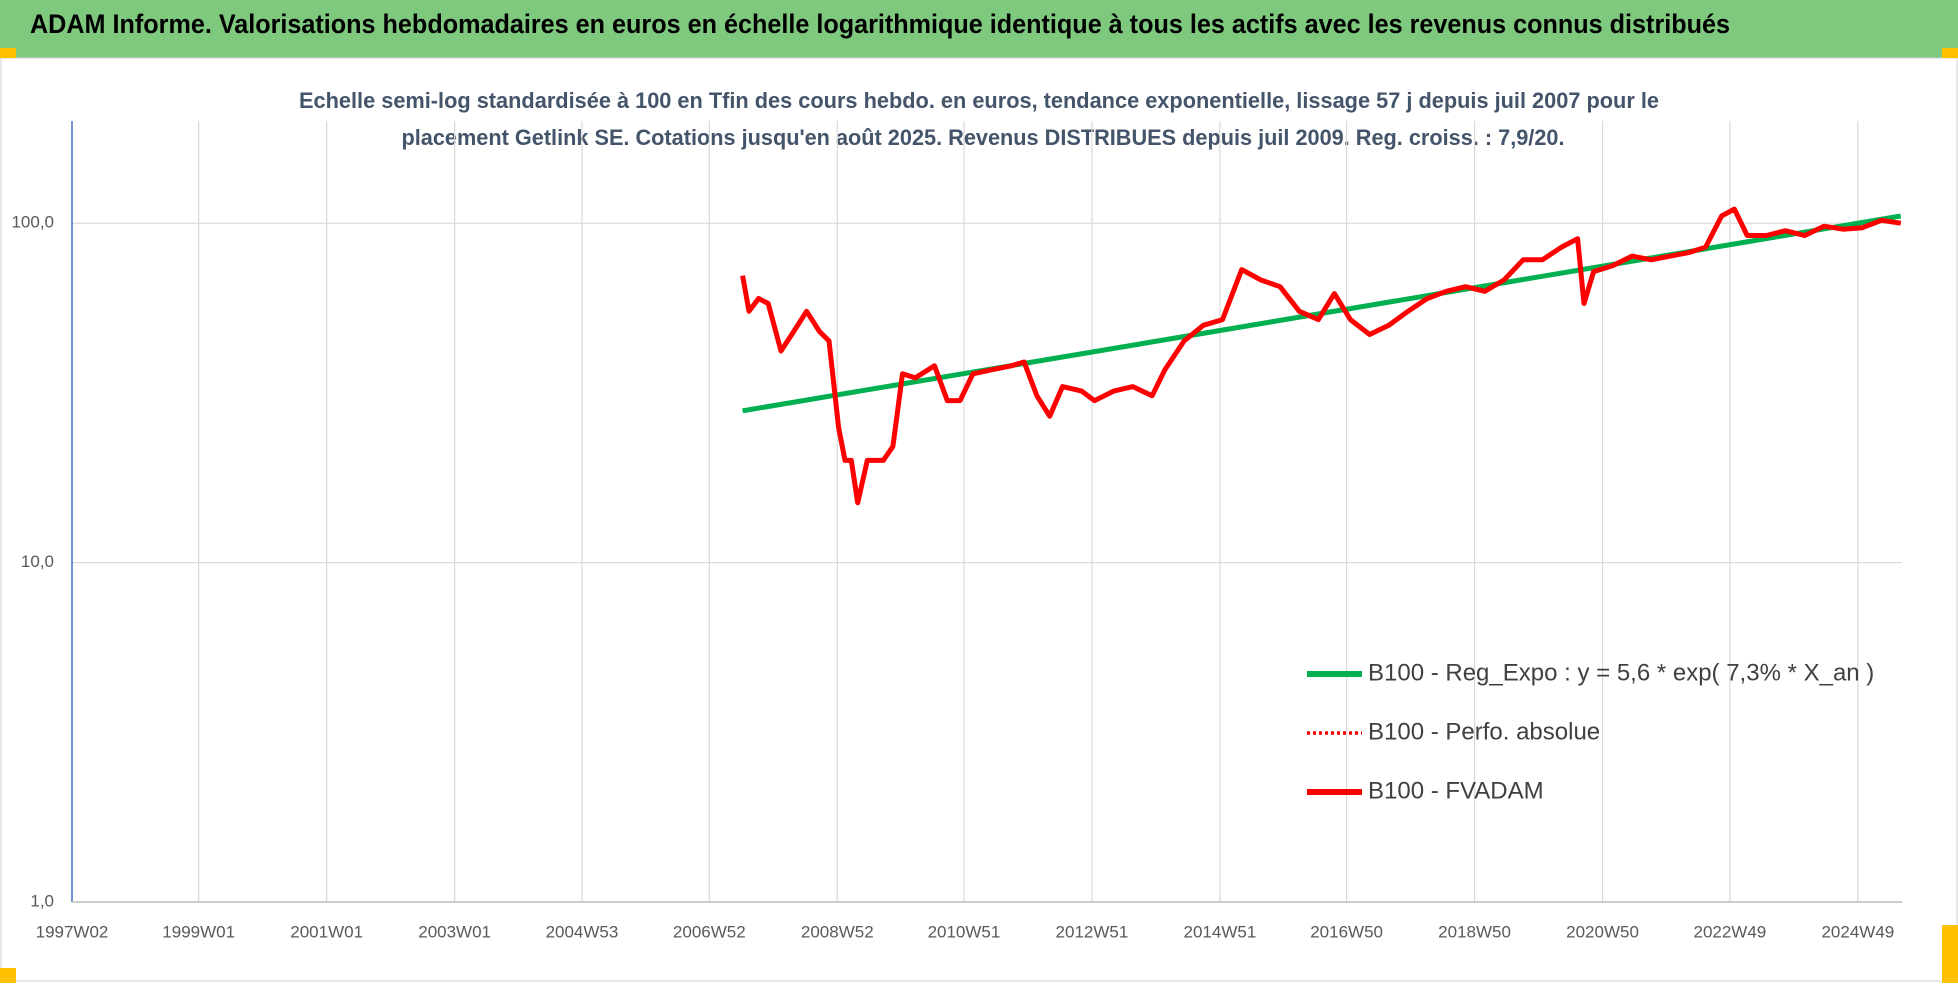 The height and width of the screenshot is (988, 1958). What do you see at coordinates (198, 931) in the screenshot?
I see `x-tick-label: 1999W01` at bounding box center [198, 931].